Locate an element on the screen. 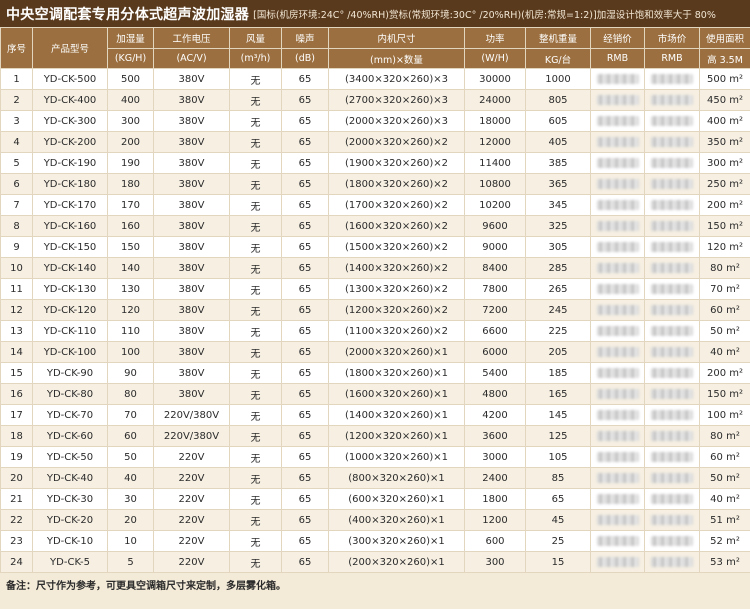 The height and width of the screenshot is (609, 750). weight-cell: 125 is located at coordinates (558, 436).